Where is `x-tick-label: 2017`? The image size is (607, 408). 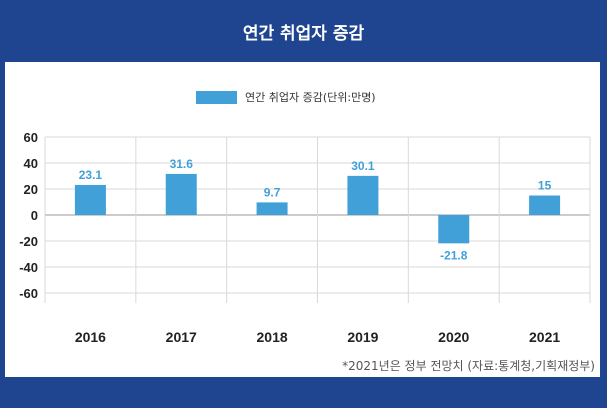
x-tick-label: 2017 is located at coordinates (181, 337).